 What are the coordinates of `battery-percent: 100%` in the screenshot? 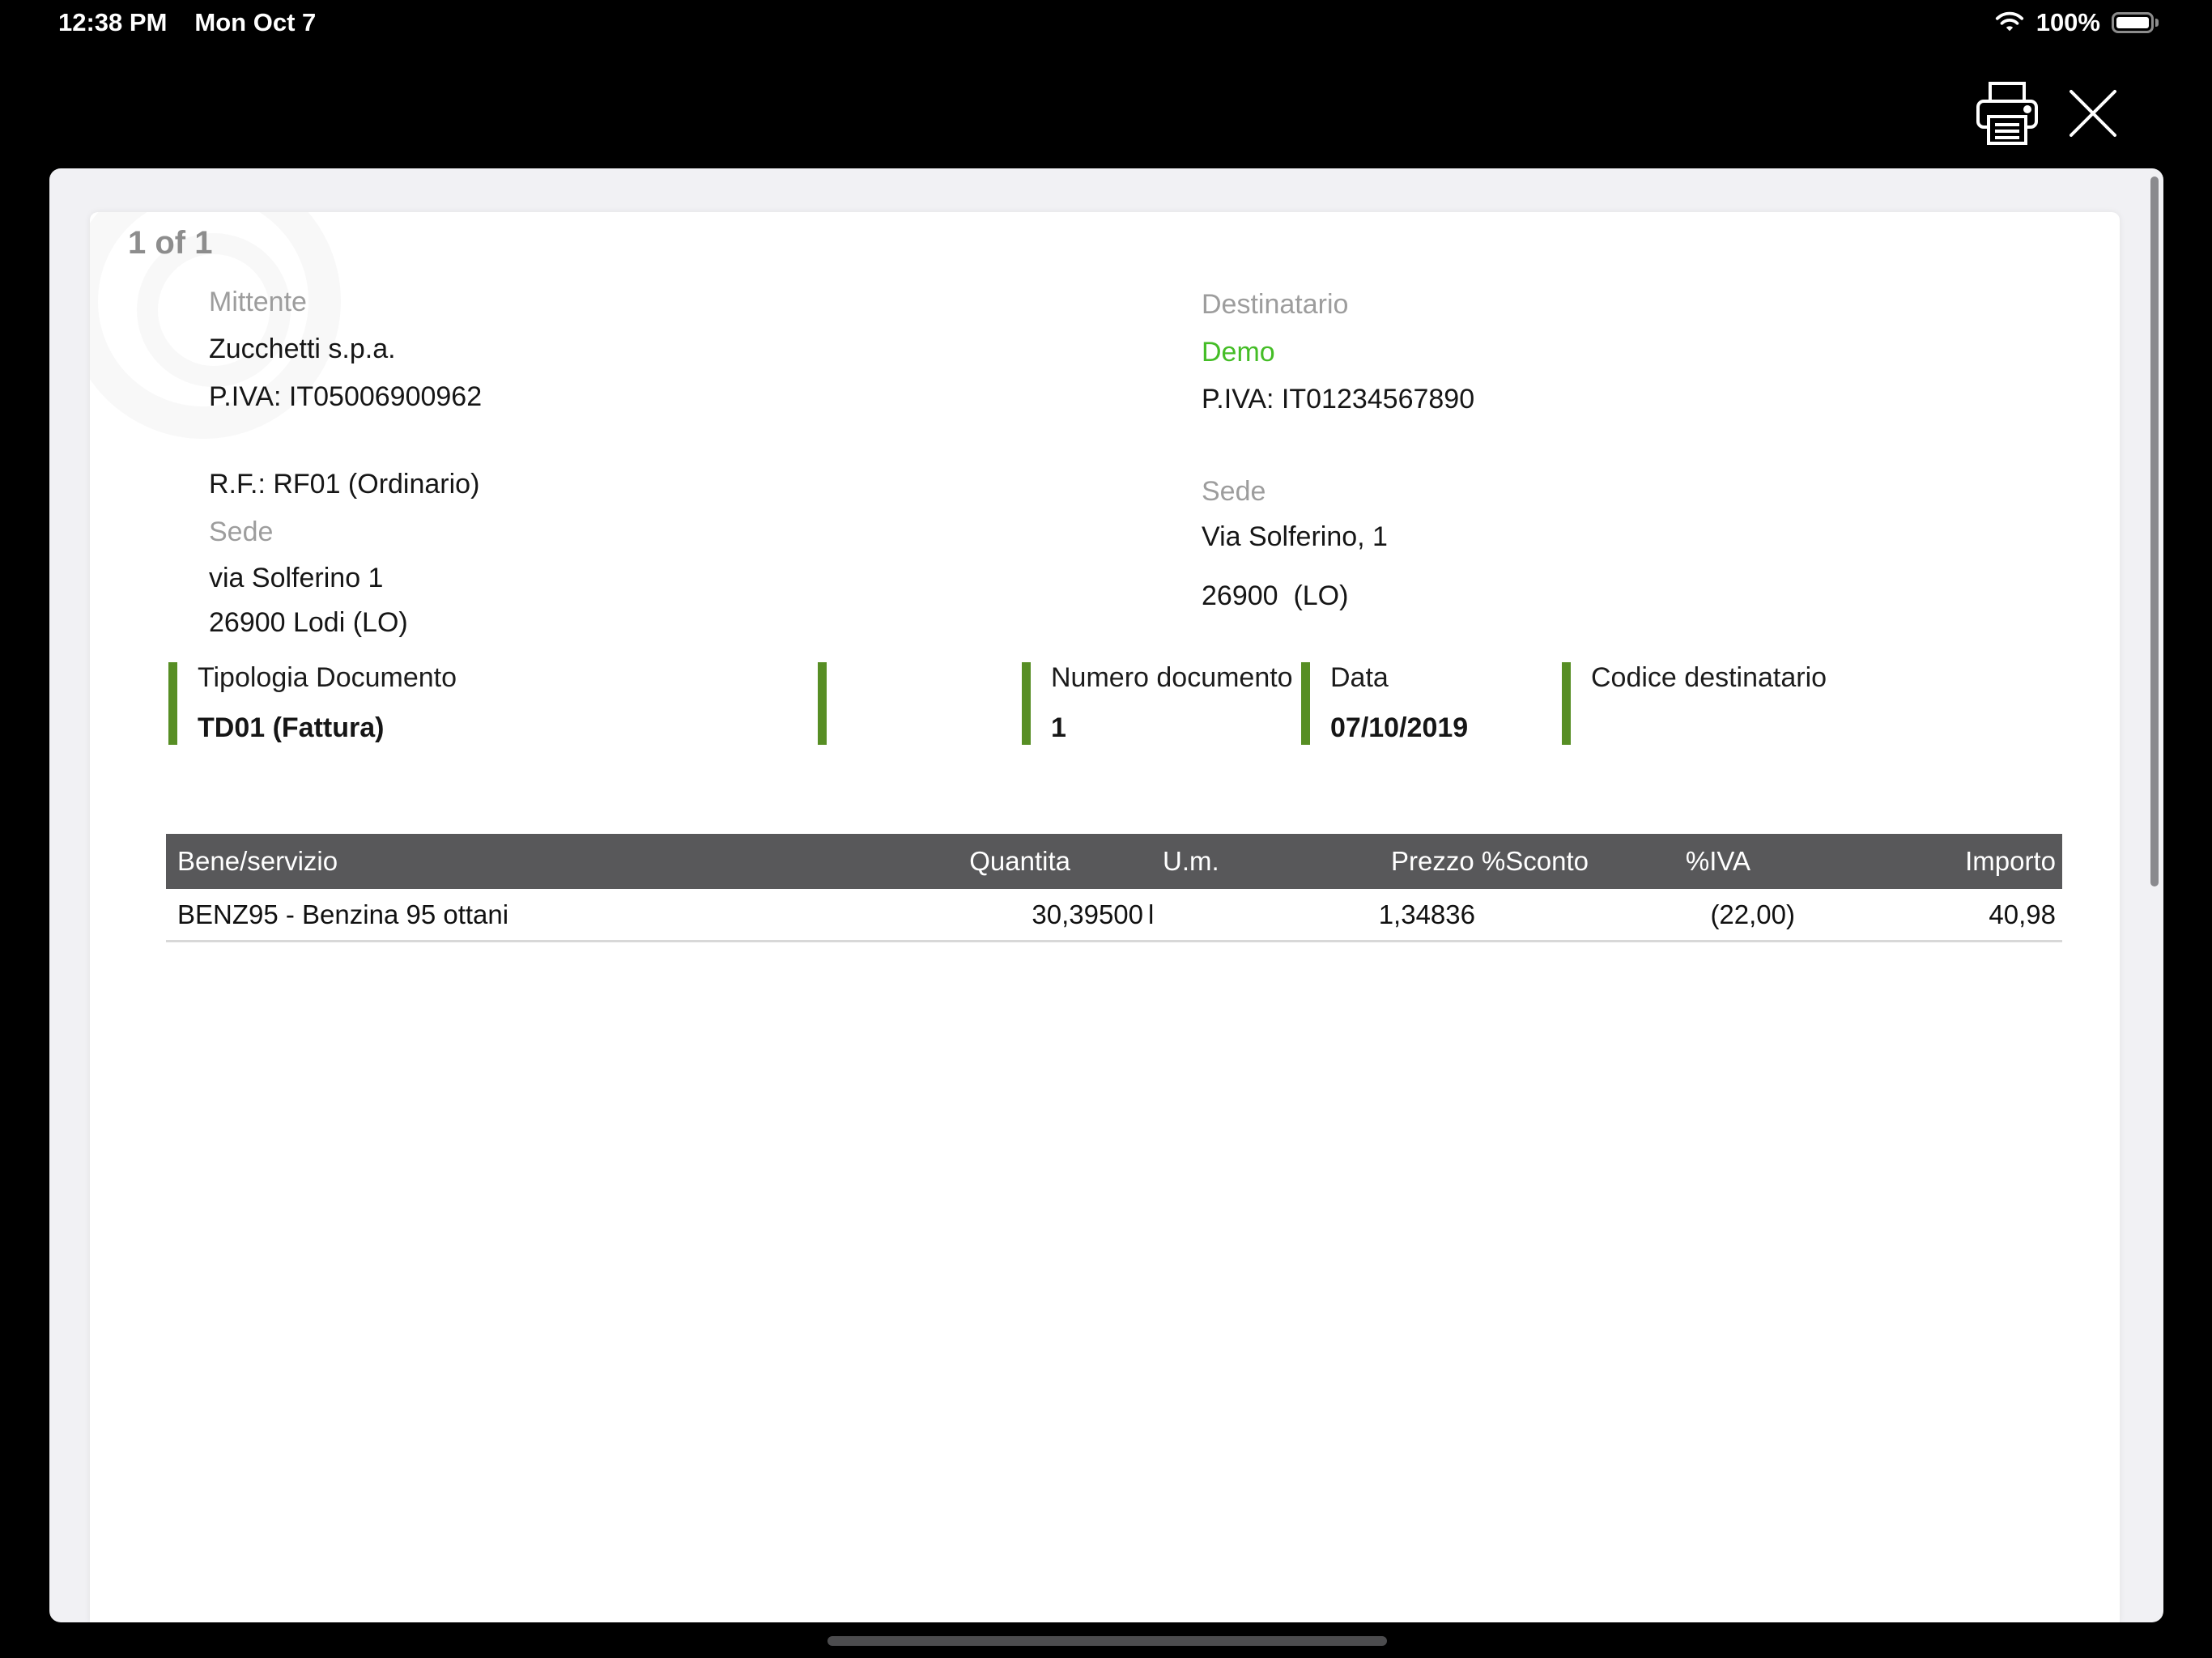 It's located at (2067, 22).